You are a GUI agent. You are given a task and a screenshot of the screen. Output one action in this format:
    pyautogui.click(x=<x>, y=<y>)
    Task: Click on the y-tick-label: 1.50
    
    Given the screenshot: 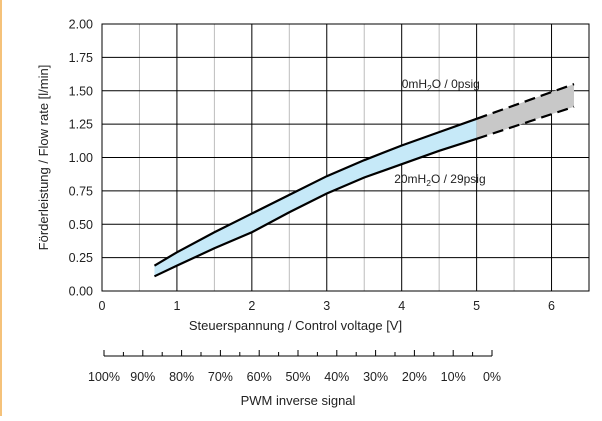 What is the action you would take?
    pyautogui.click(x=81, y=91)
    